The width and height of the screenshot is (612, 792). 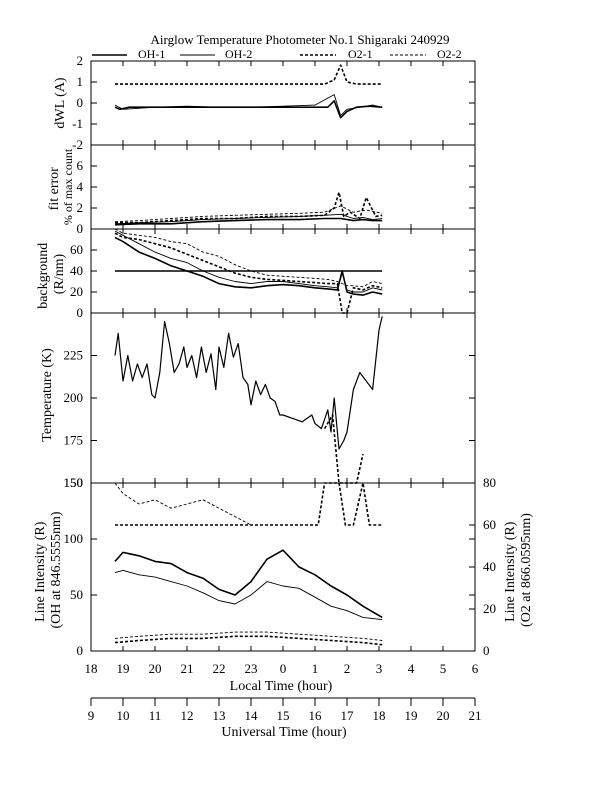 What do you see at coordinates (74, 482) in the screenshot?
I see `y-tick-label: 150` at bounding box center [74, 482].